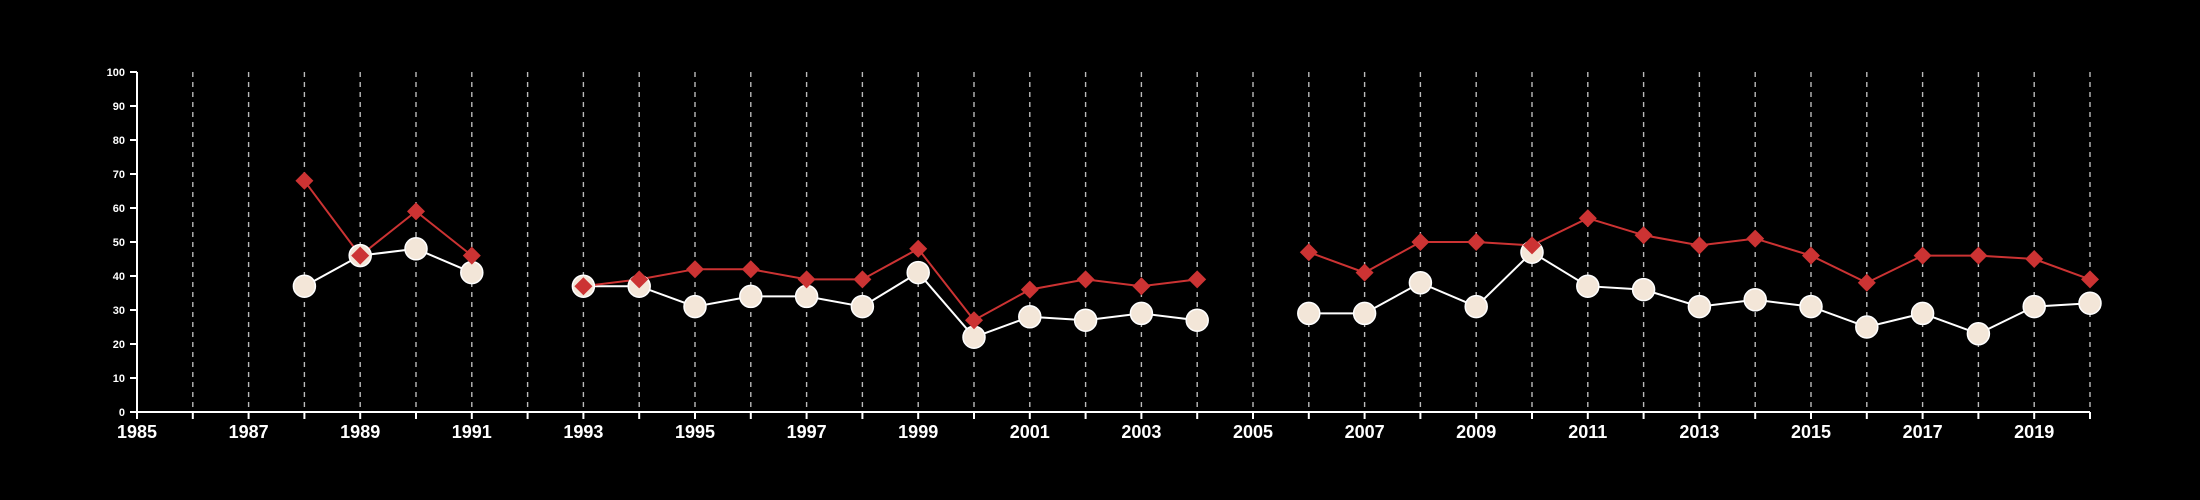  Describe the element at coordinates (119, 175) in the screenshot. I see `y-tick-label: 70` at that location.